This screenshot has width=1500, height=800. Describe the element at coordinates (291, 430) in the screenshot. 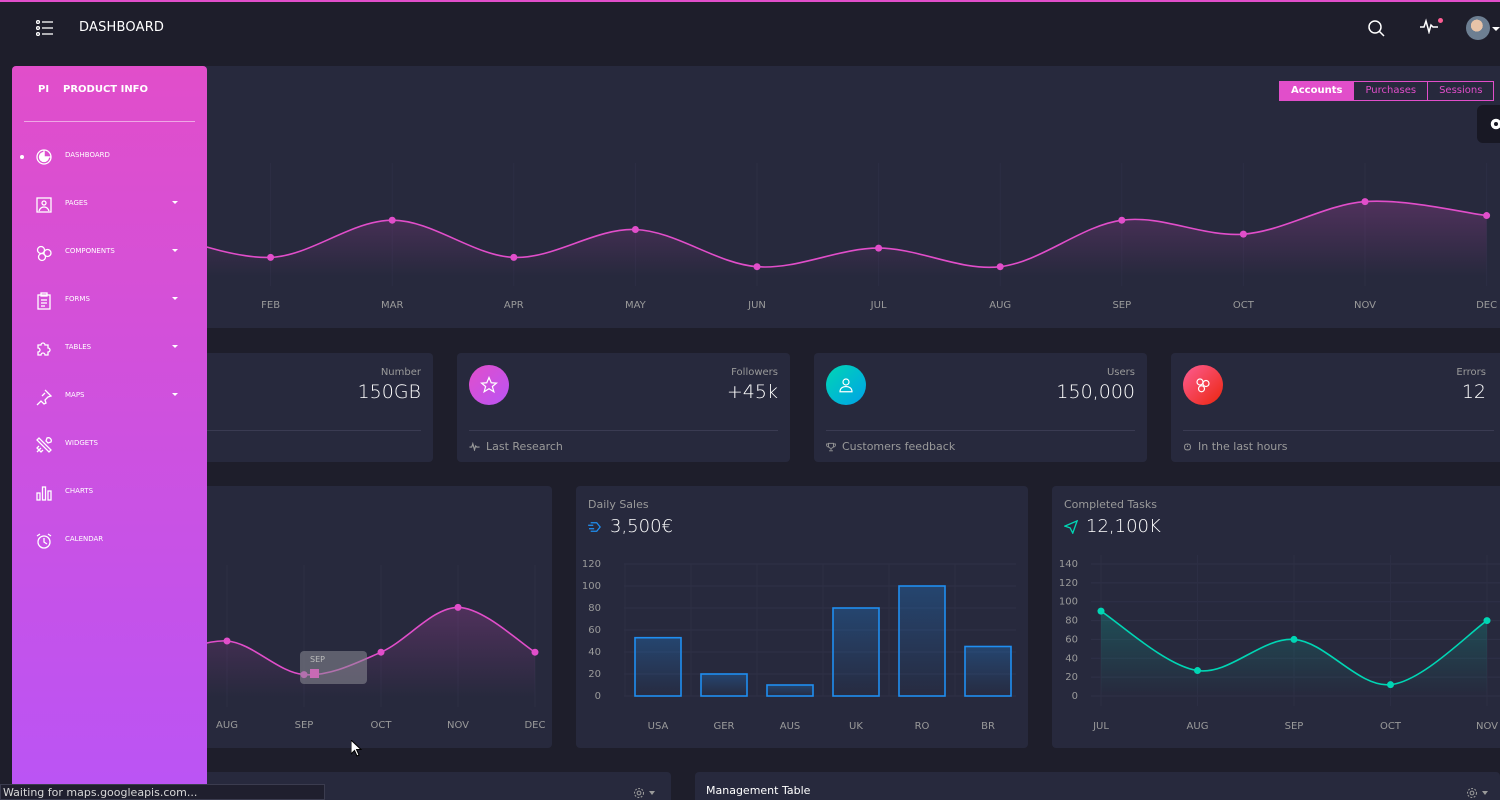

I see `divider` at that location.